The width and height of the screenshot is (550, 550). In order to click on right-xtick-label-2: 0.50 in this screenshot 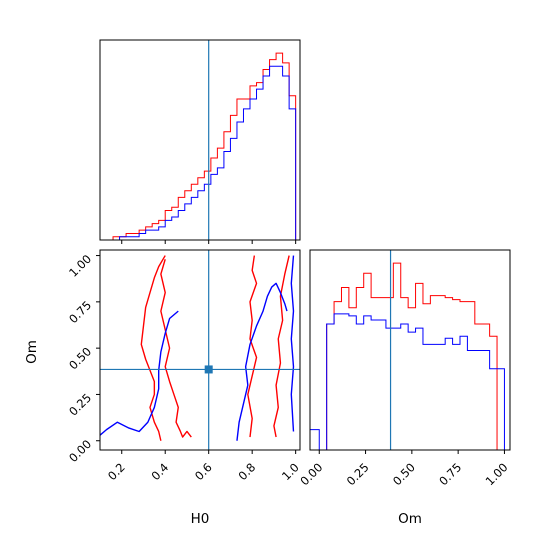, I will do `click(404, 474)`.